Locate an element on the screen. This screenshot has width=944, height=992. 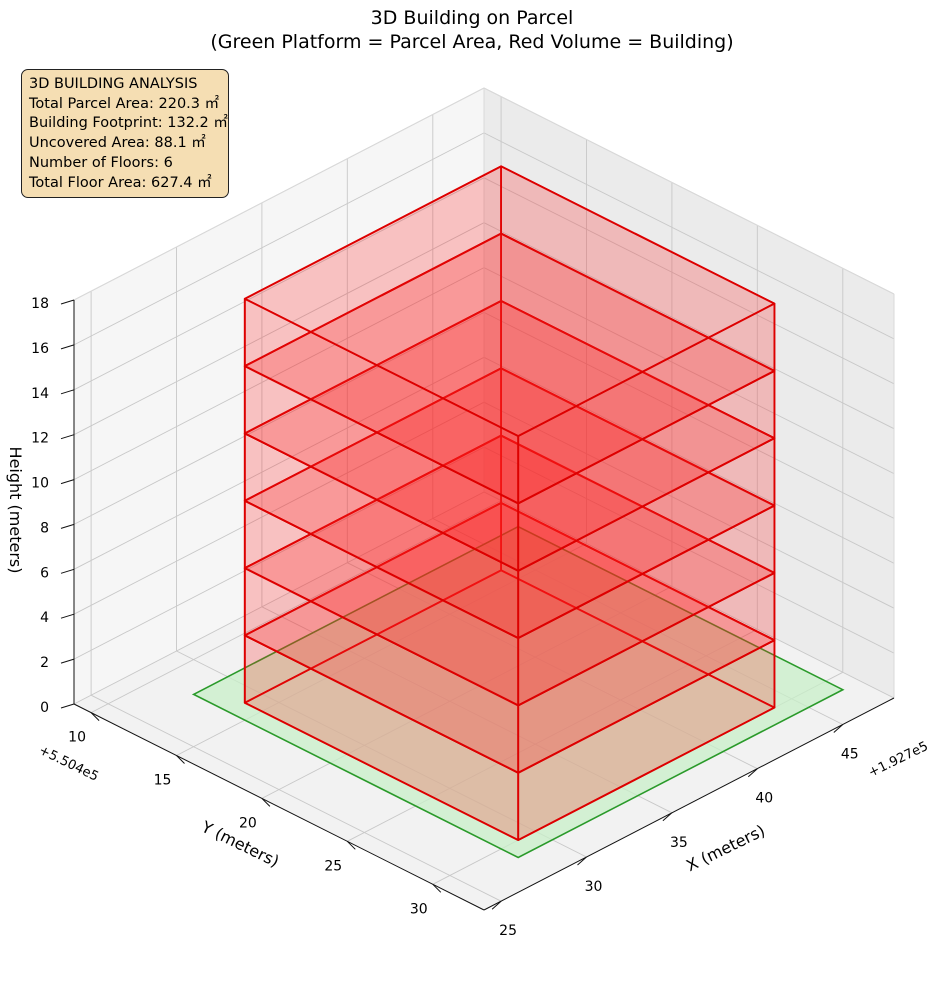
y-tick-label: 30 is located at coordinates (419, 909).